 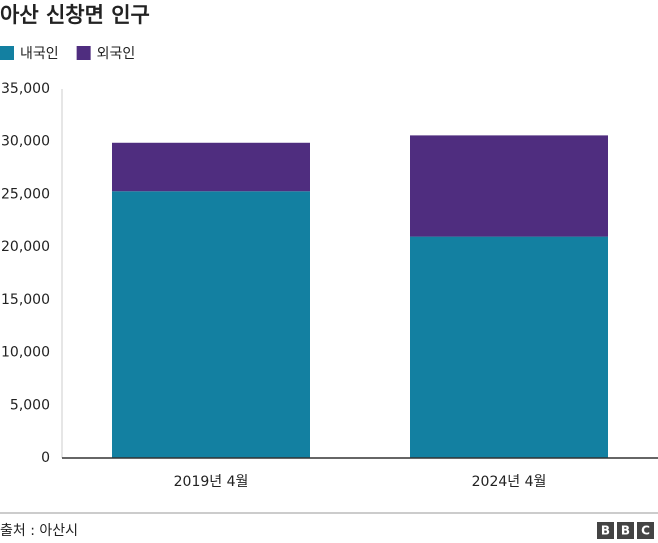 I want to click on y-tick-label: 20,000, so click(x=25, y=247).